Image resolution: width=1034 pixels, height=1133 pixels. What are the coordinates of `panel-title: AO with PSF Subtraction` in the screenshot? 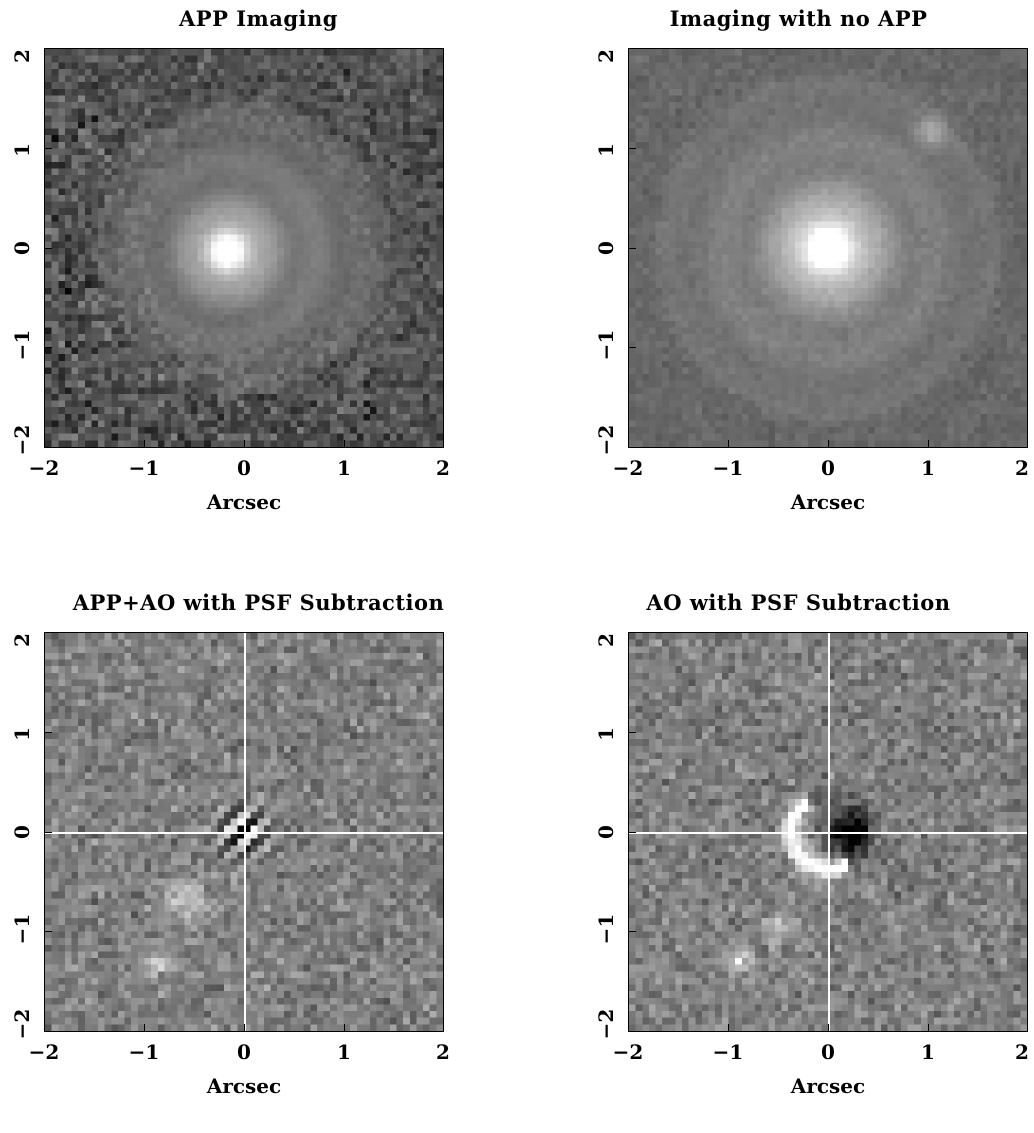 It's located at (798, 602).